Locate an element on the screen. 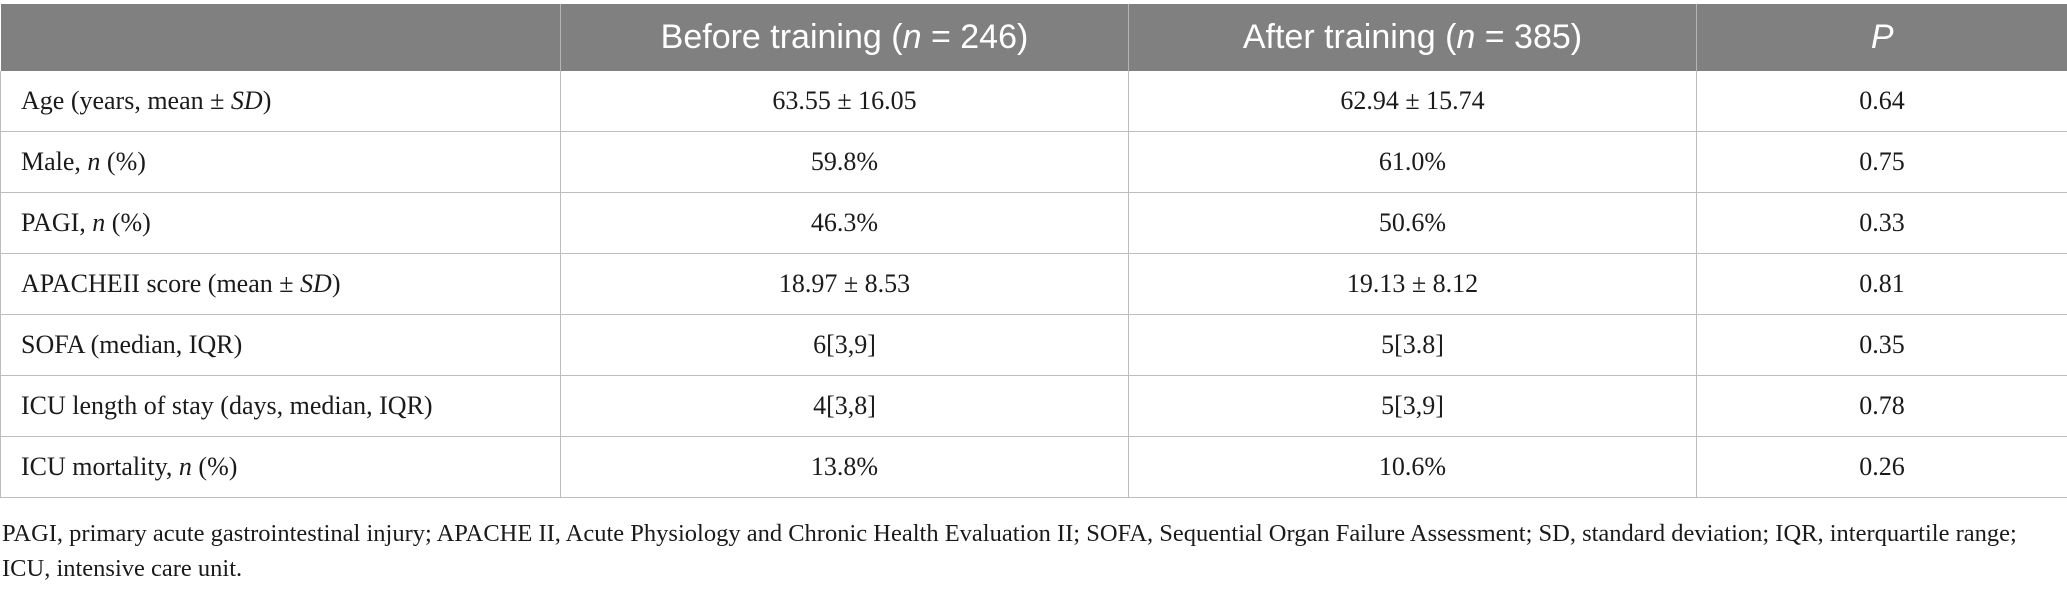 The width and height of the screenshot is (2067, 592). after-value: 19.13 ± 8.12 is located at coordinates (1412, 284).